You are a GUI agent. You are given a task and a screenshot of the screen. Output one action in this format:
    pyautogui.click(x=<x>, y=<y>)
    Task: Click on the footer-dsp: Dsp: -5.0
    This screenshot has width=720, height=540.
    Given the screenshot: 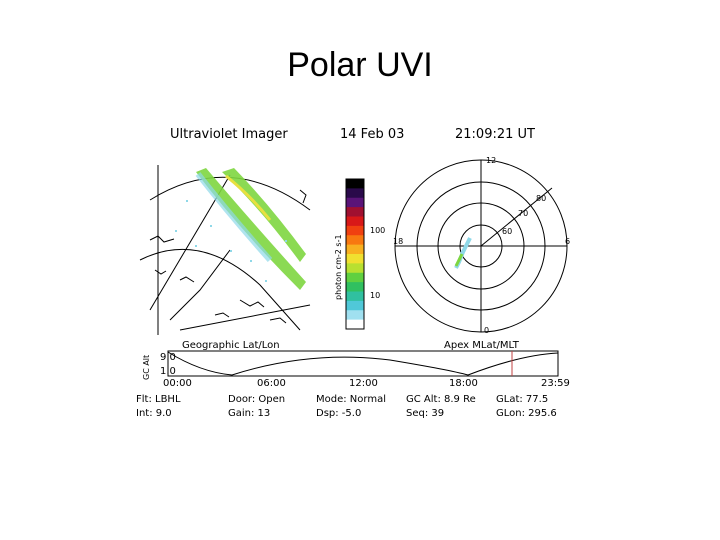 What is the action you would take?
    pyautogui.click(x=338, y=413)
    